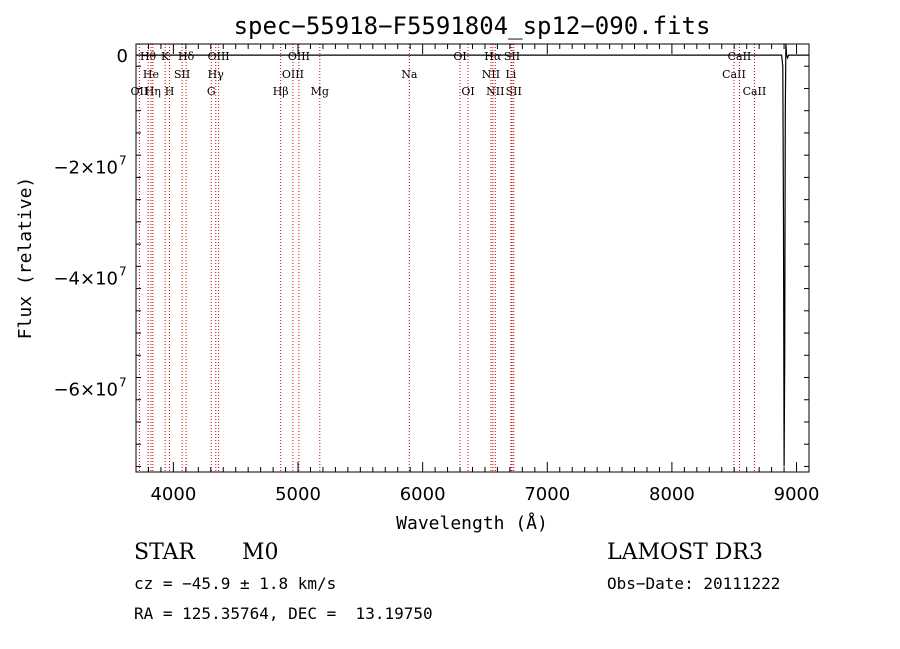 The width and height of the screenshot is (900, 649). What do you see at coordinates (472, 523) in the screenshot?
I see `x-axis-label: Wavelength (Å)` at bounding box center [472, 523].